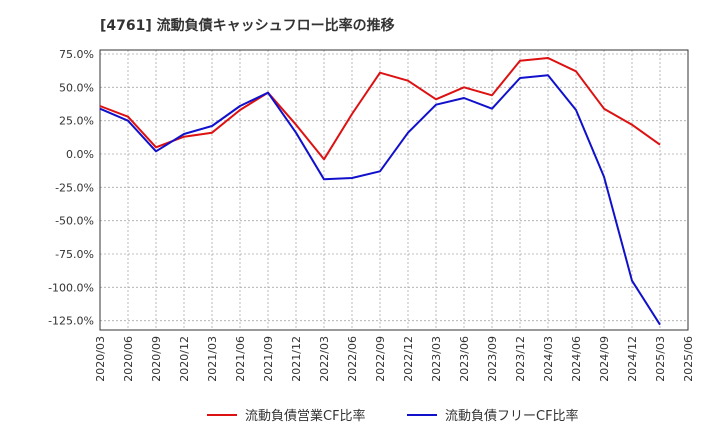 This screenshot has height=440, width=720. Describe the element at coordinates (393, 416) in the screenshot. I see `legend: 流動負債営業CF比率 流動負債フリーCF比率` at that location.